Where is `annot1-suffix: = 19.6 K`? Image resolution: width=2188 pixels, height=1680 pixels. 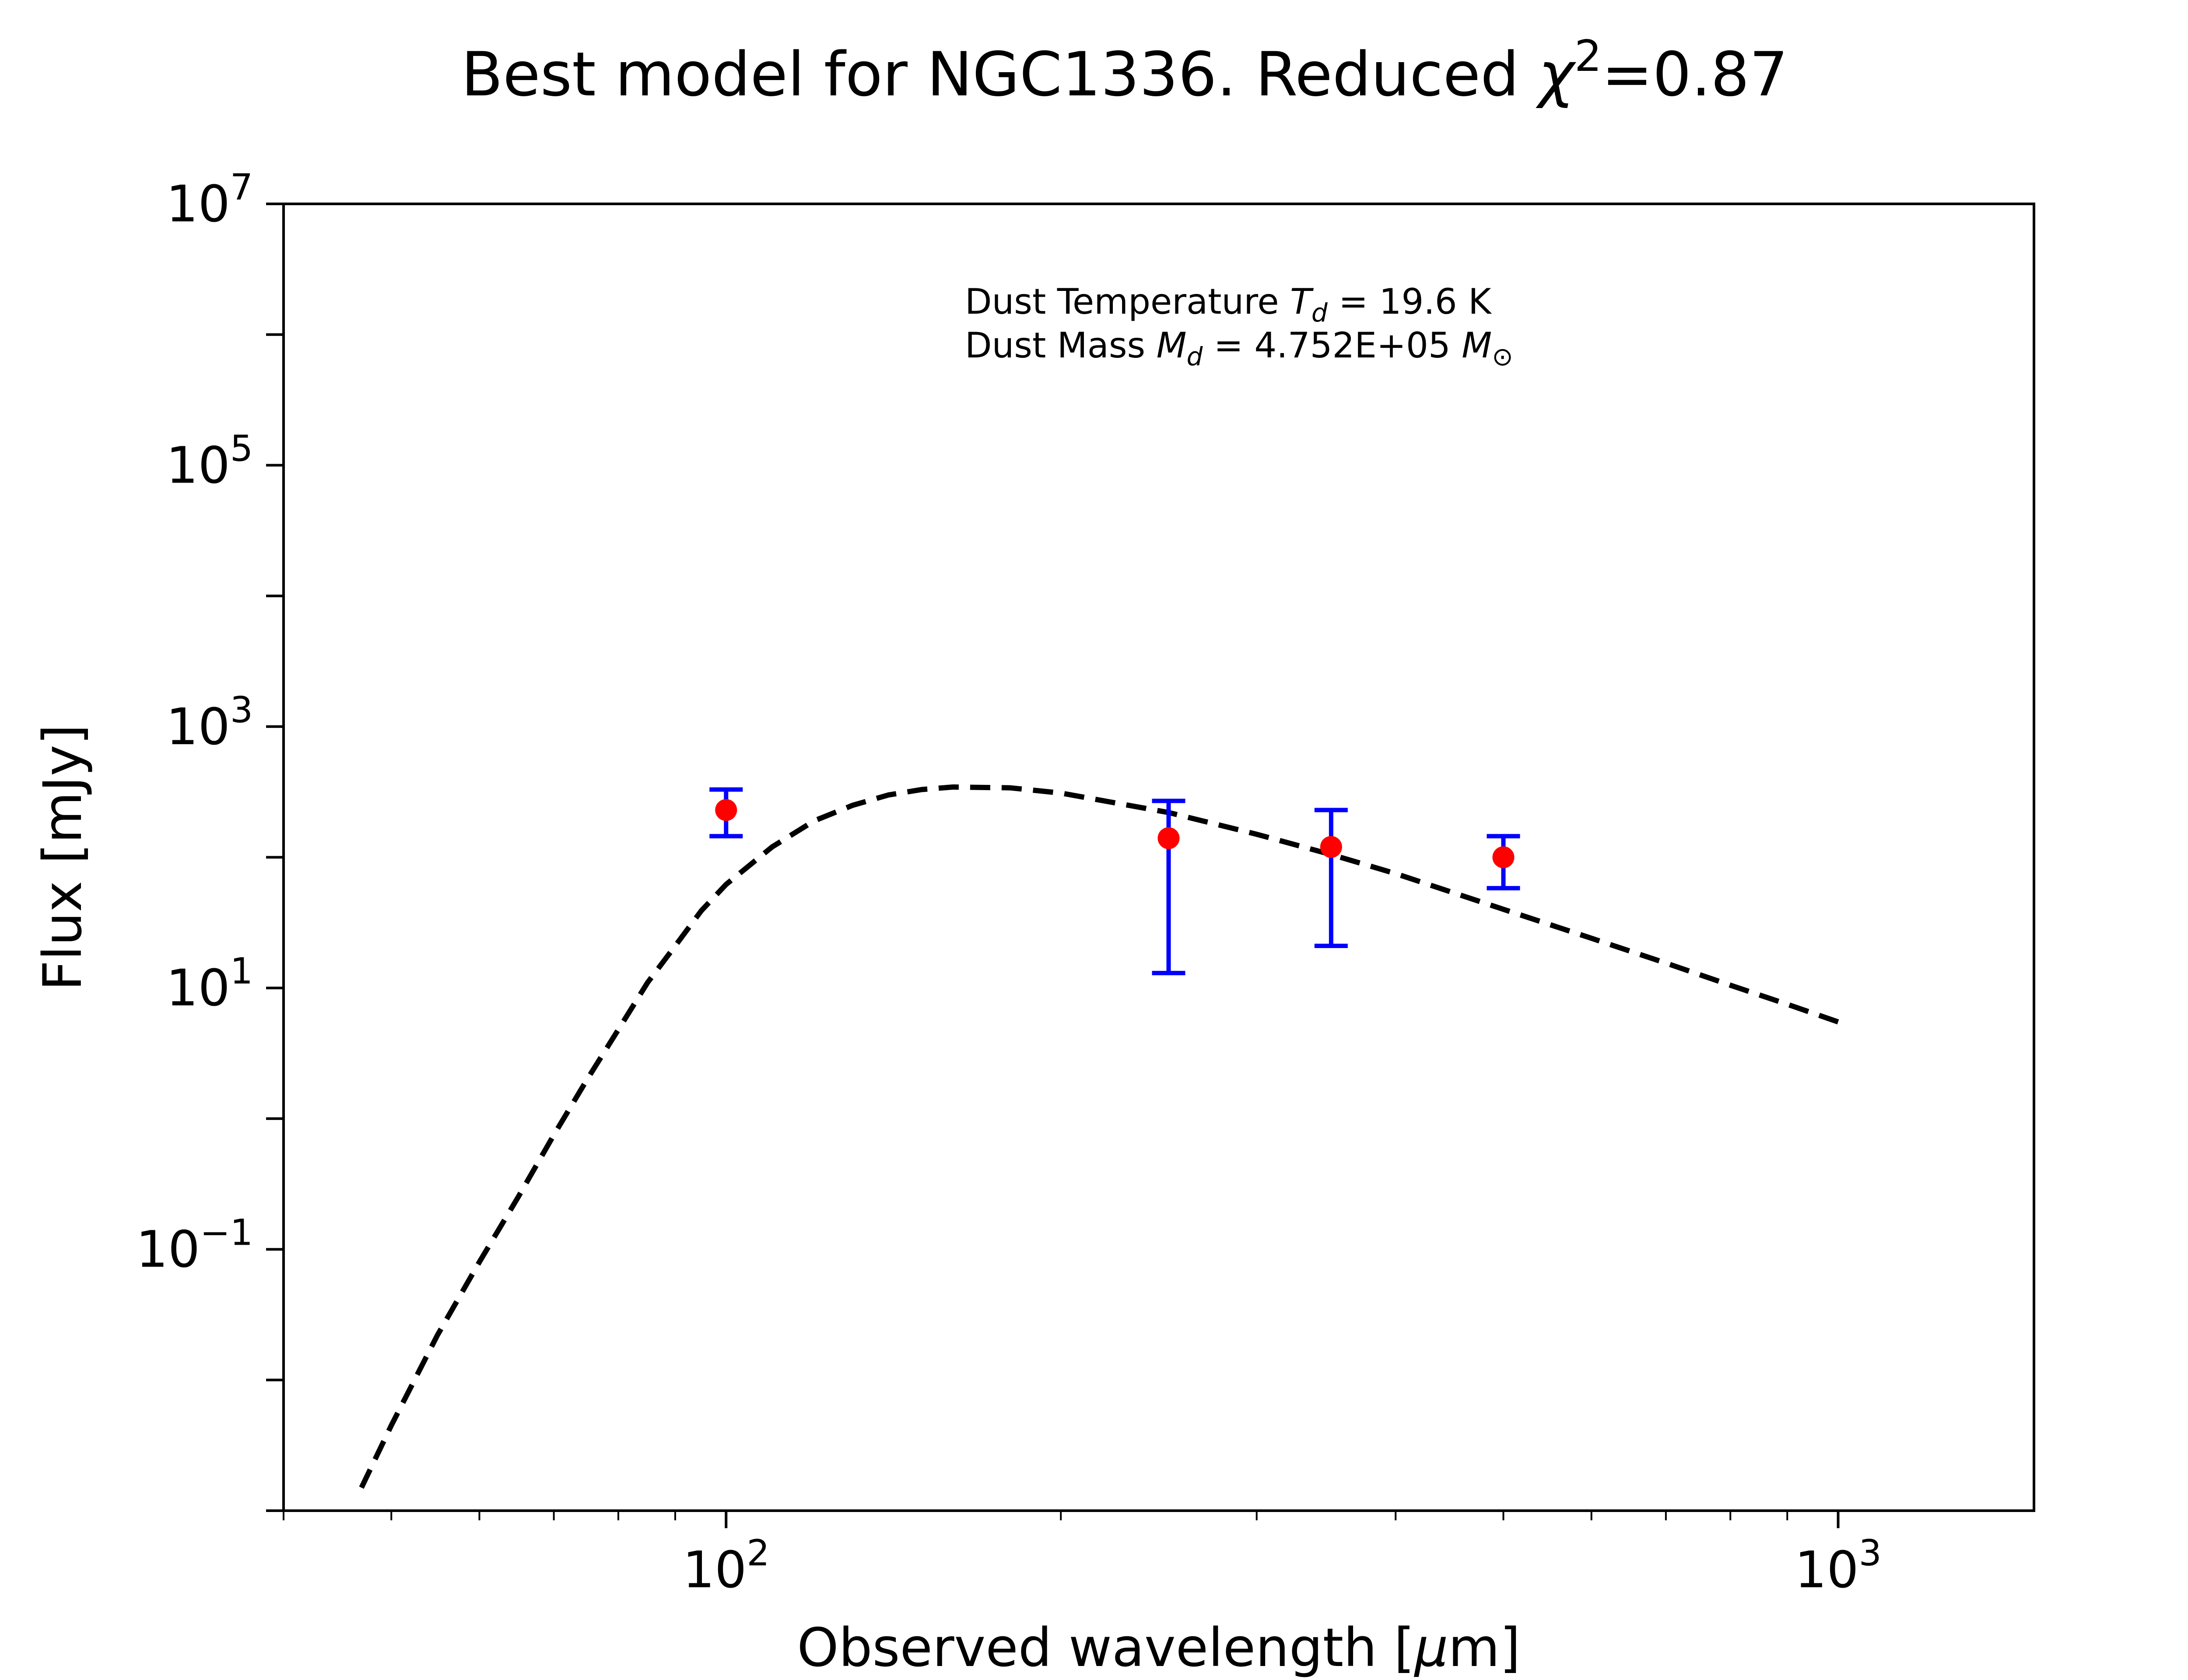 annot1-suffix: = 19.6 K is located at coordinates (1410, 301).